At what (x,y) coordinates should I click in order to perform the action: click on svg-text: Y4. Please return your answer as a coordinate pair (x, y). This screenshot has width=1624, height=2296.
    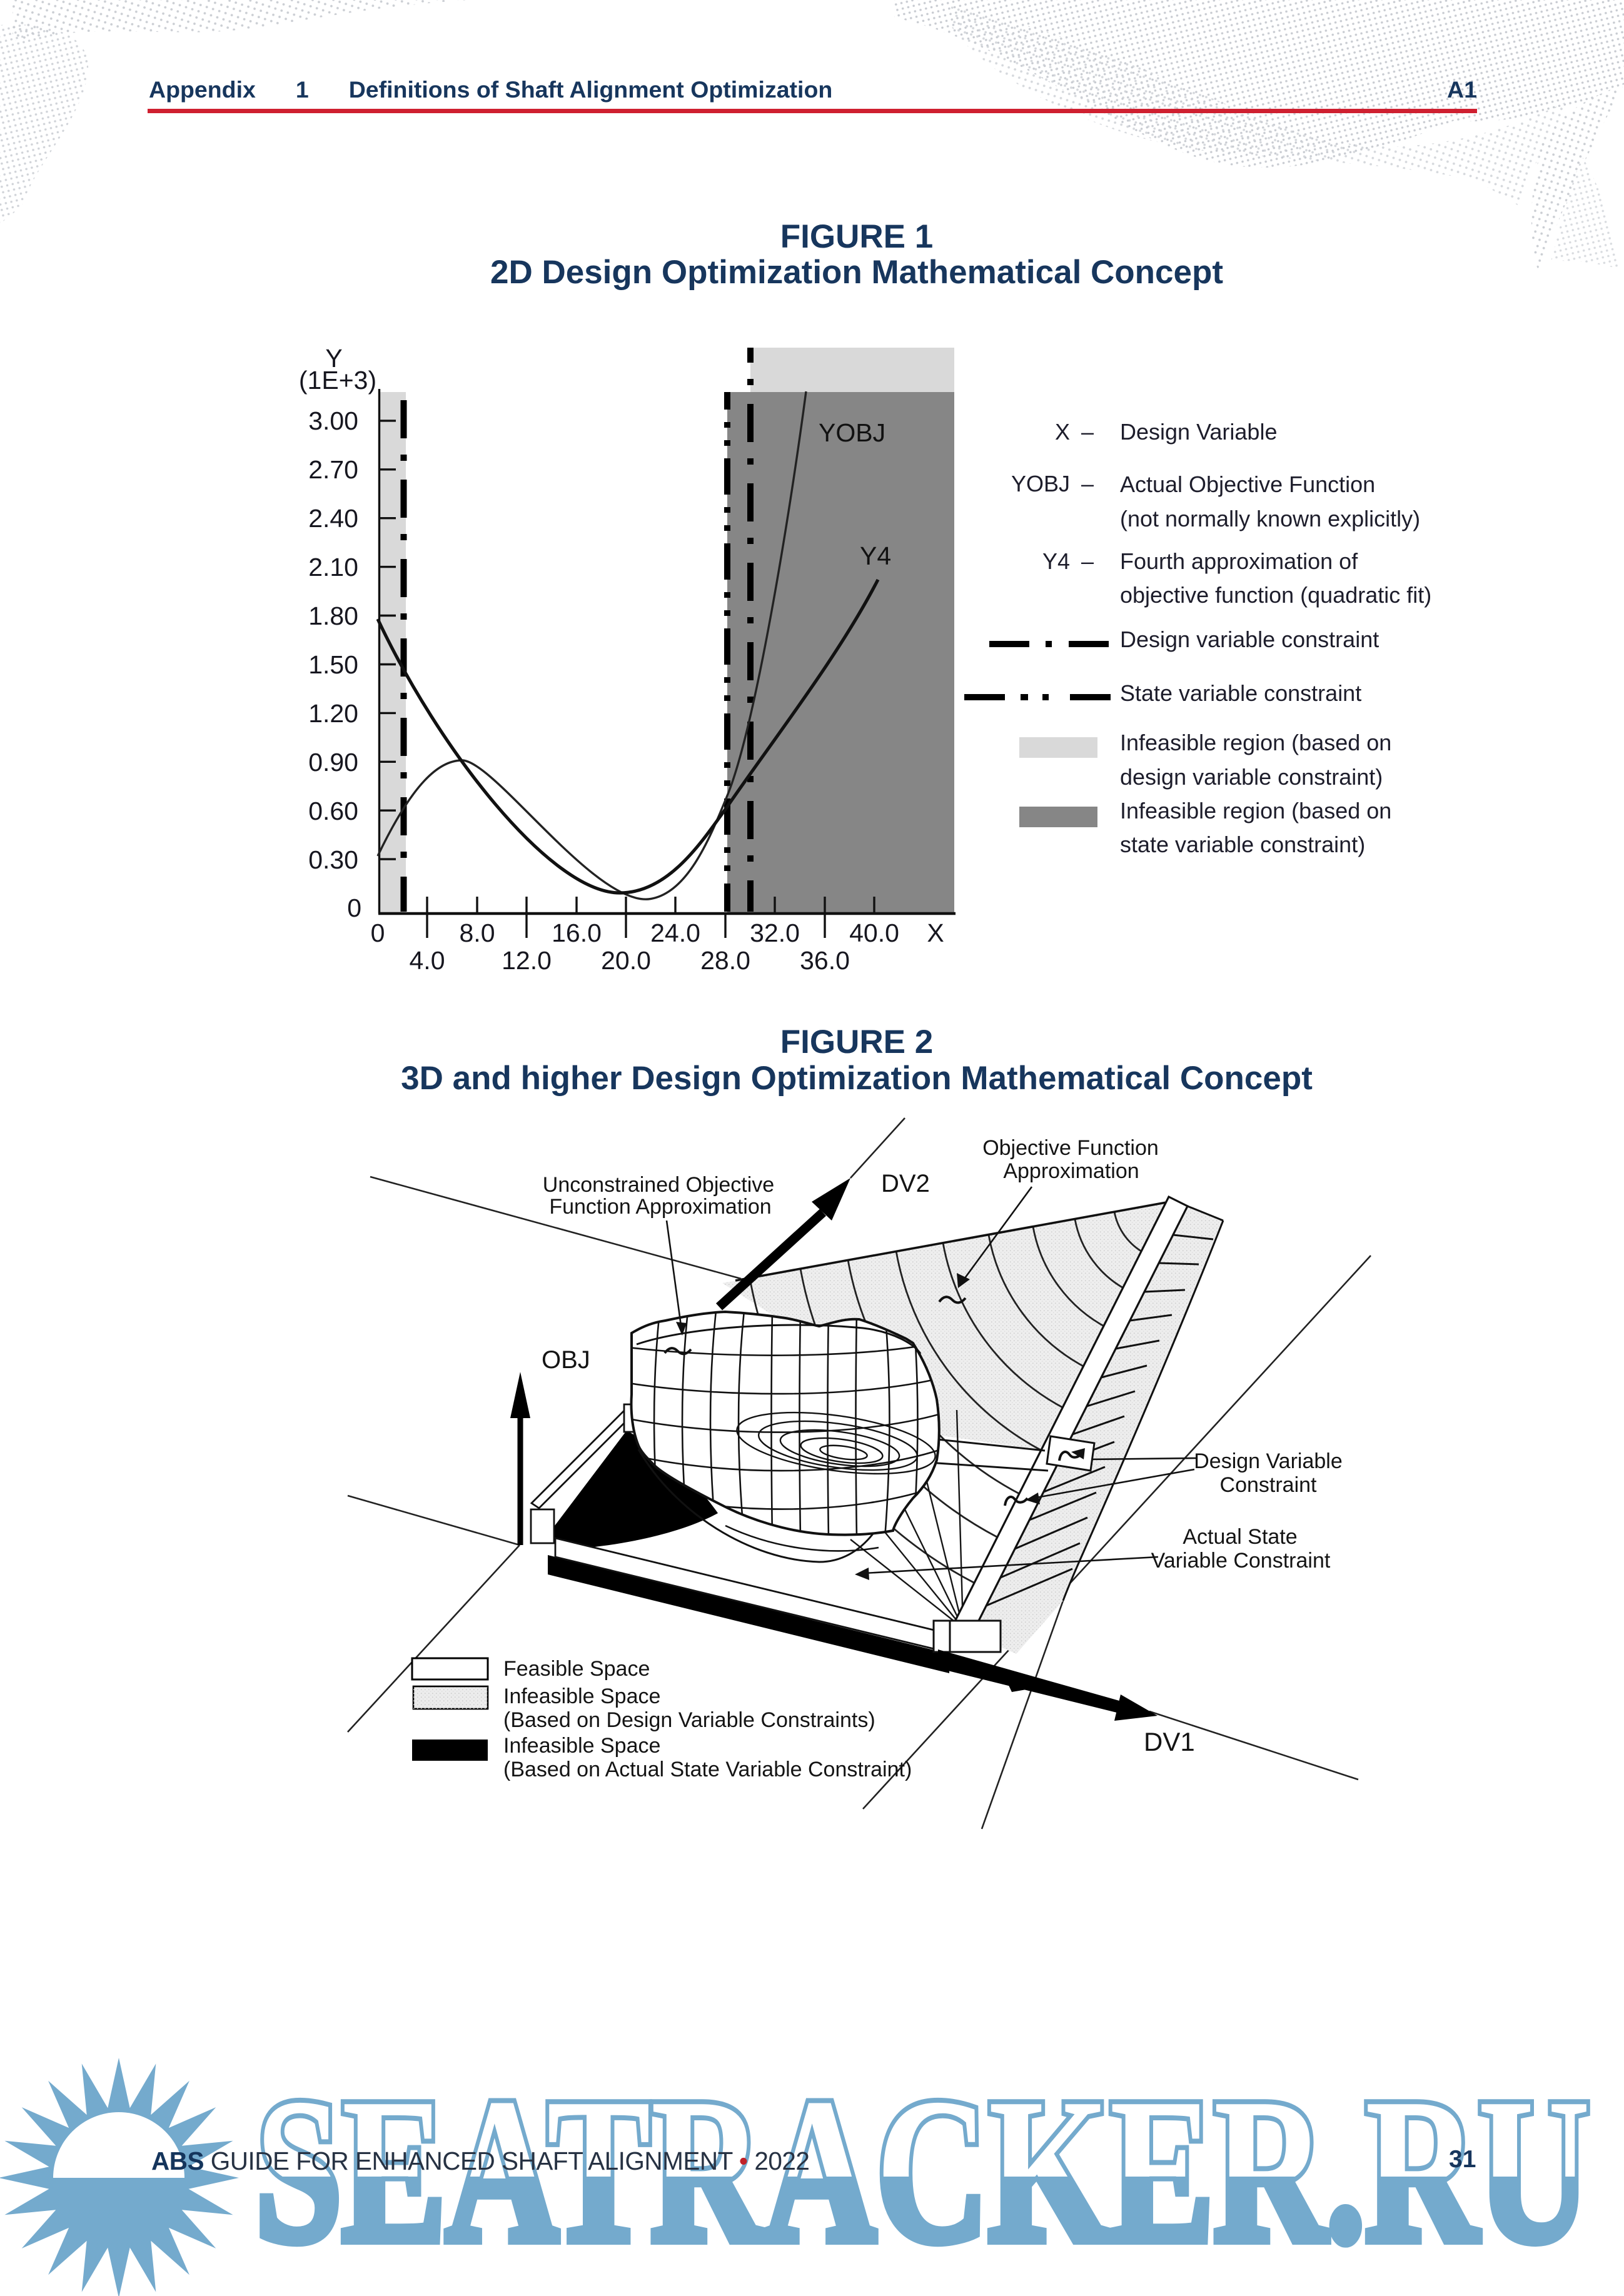
    Looking at the image, I should click on (875, 555).